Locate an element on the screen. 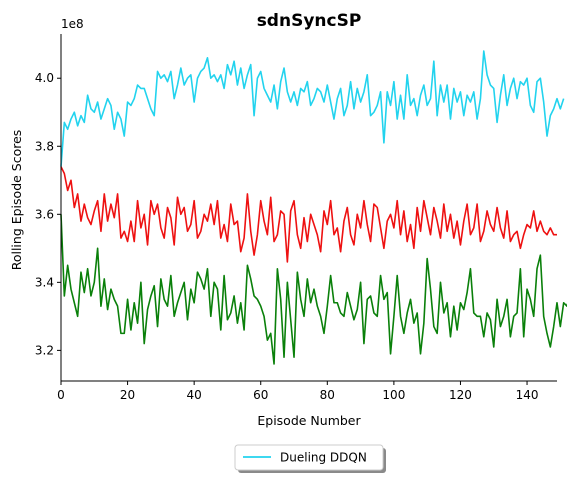  legend-box is located at coordinates (309, 457).